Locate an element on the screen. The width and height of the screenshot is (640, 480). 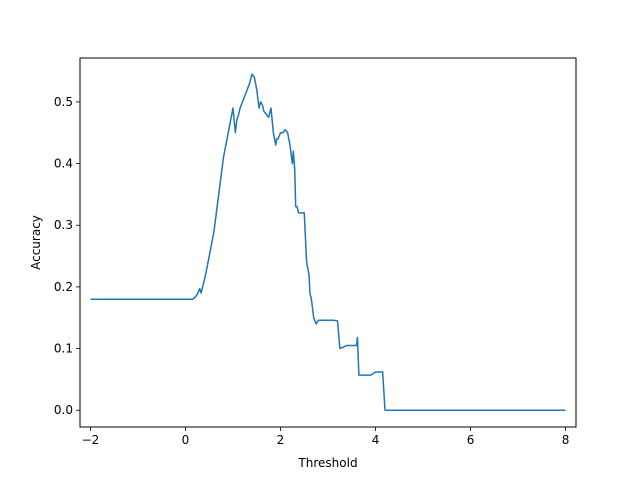
x-tick-label: 4 is located at coordinates (376, 440).